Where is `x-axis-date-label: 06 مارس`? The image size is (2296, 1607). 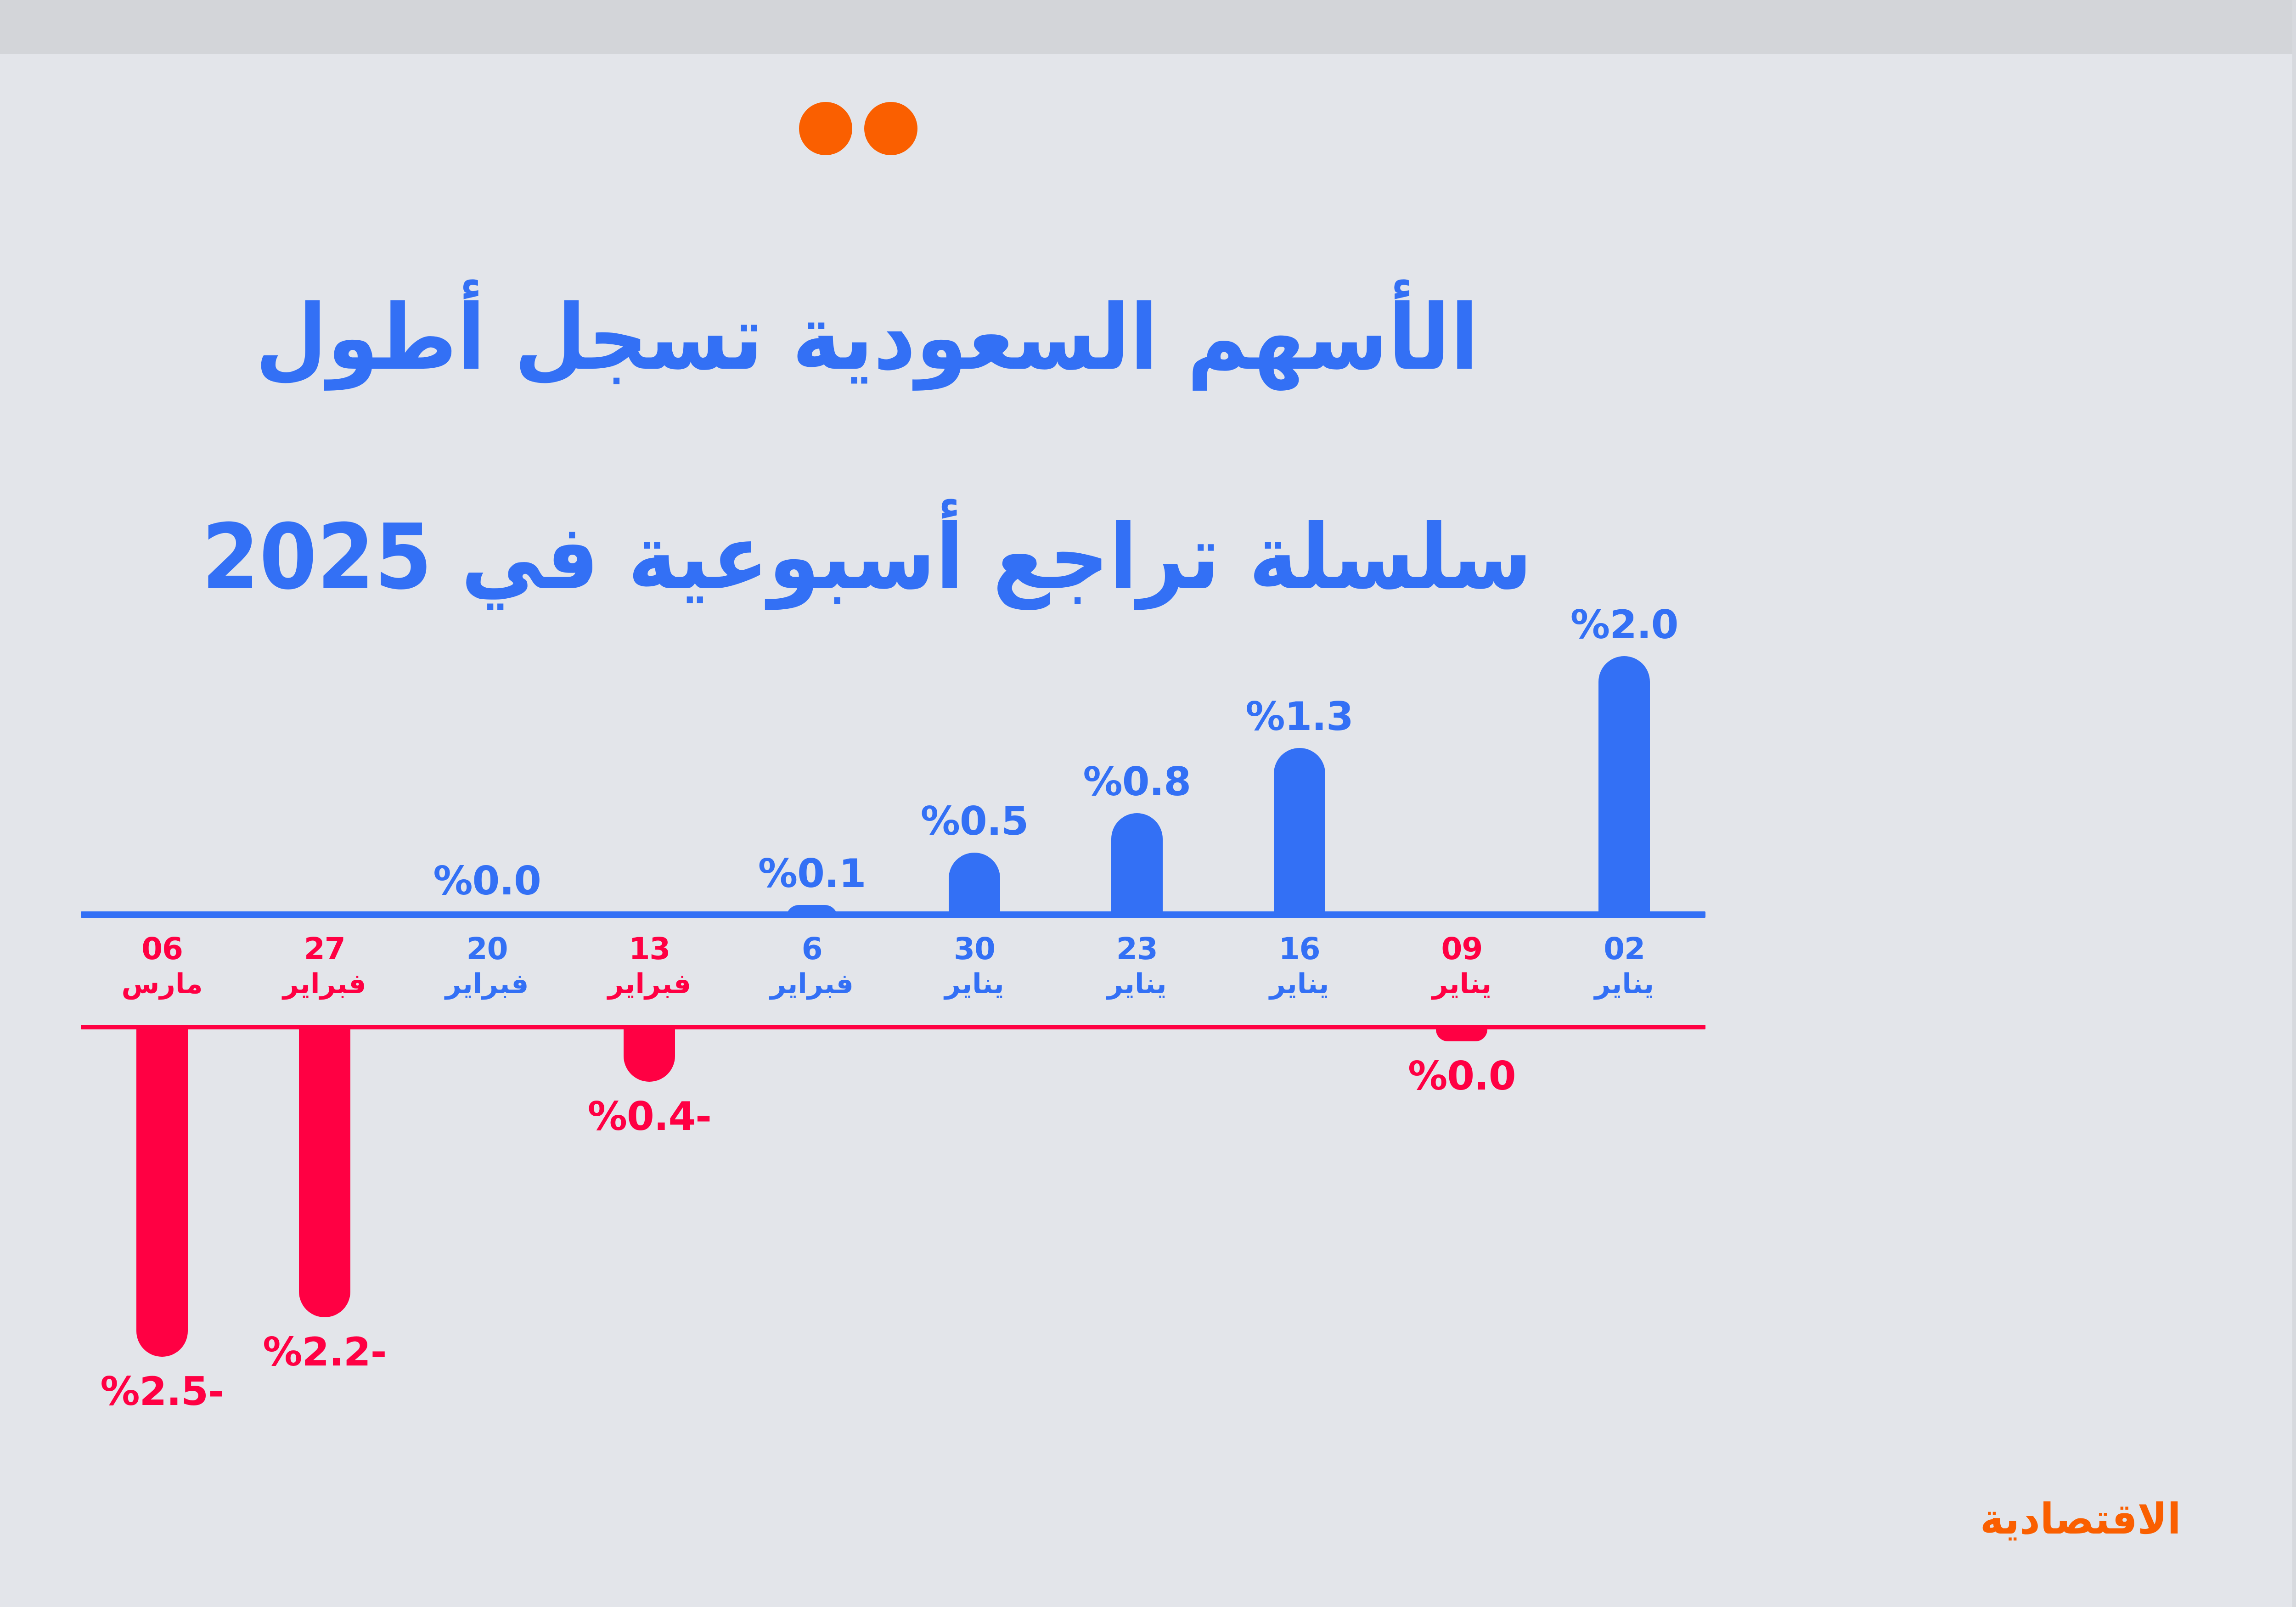 x-axis-date-label: 06 مارس is located at coordinates (162, 966).